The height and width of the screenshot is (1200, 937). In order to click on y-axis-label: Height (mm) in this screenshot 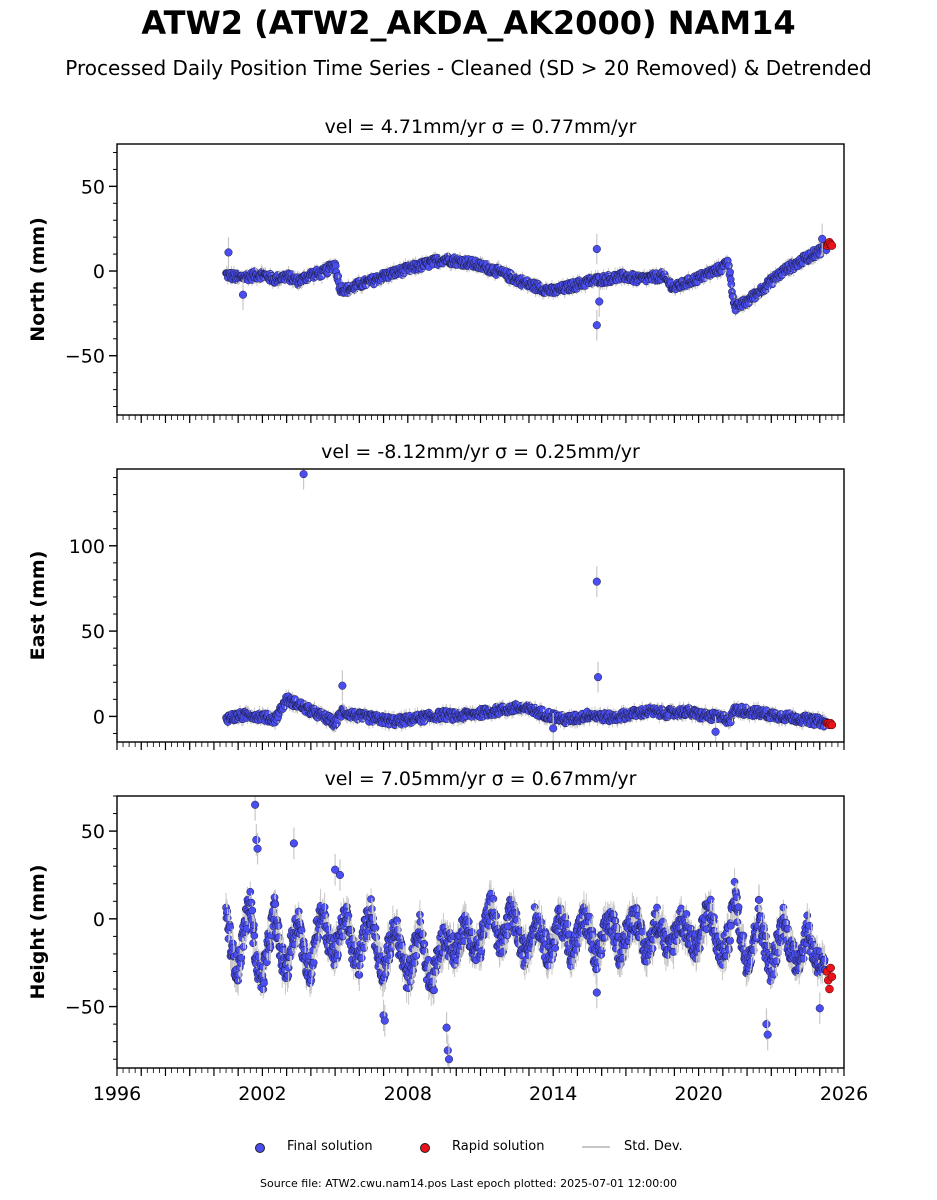, I will do `click(38, 931)`.